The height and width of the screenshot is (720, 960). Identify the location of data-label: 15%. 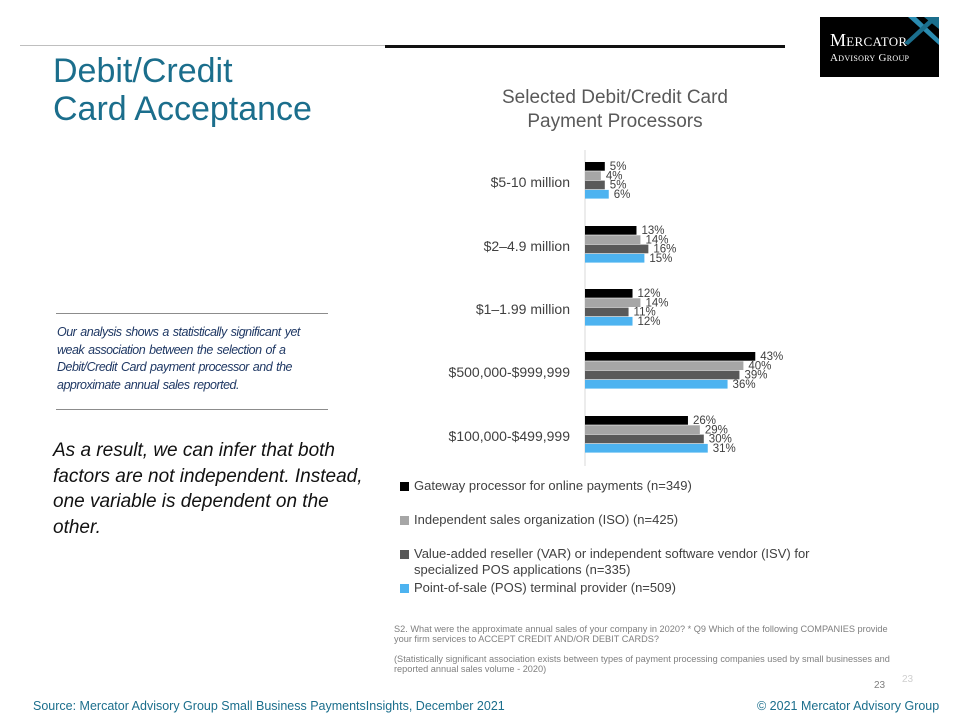
(660, 259).